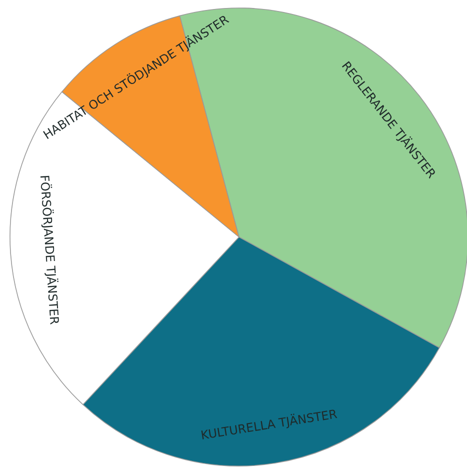 The width and height of the screenshot is (467, 468). I want to click on slice-label: FÖRSÖRJANDE TJÄNSTER, so click(49, 250).